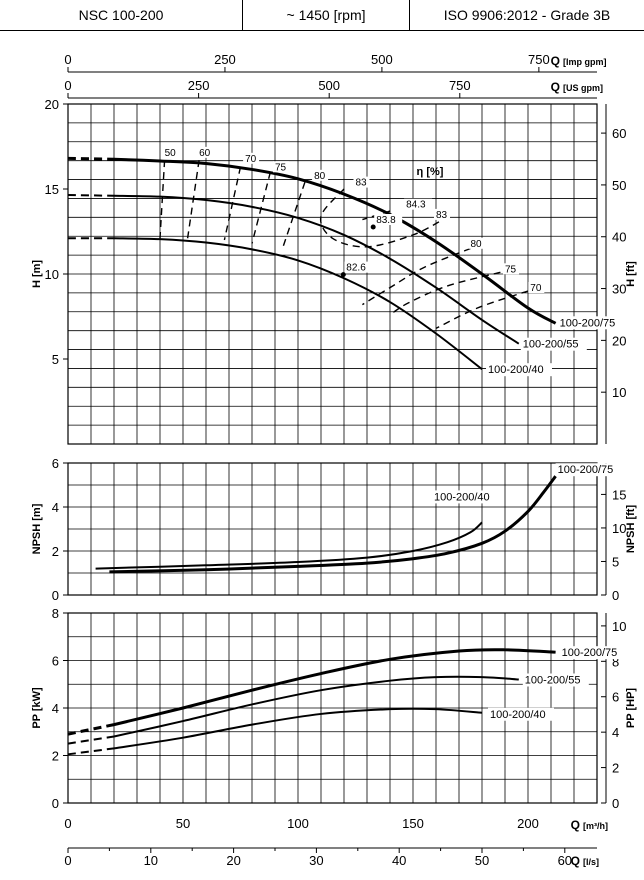 This screenshot has height=880, width=644. I want to click on efficiency-label: 83, so click(442, 215).